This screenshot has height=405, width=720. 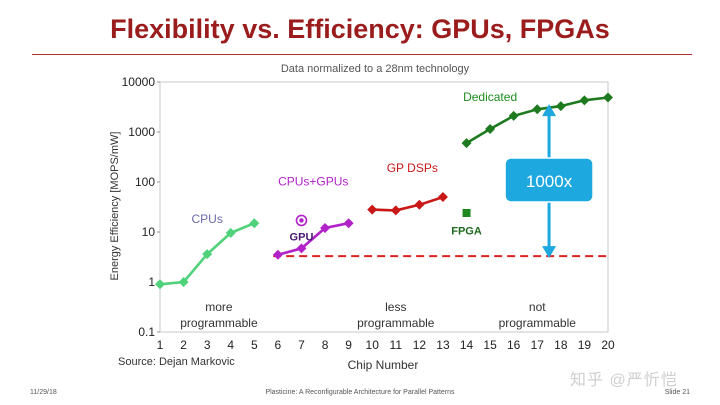 What do you see at coordinates (313, 182) in the screenshot?
I see `series-label: CPUs+GPUs` at bounding box center [313, 182].